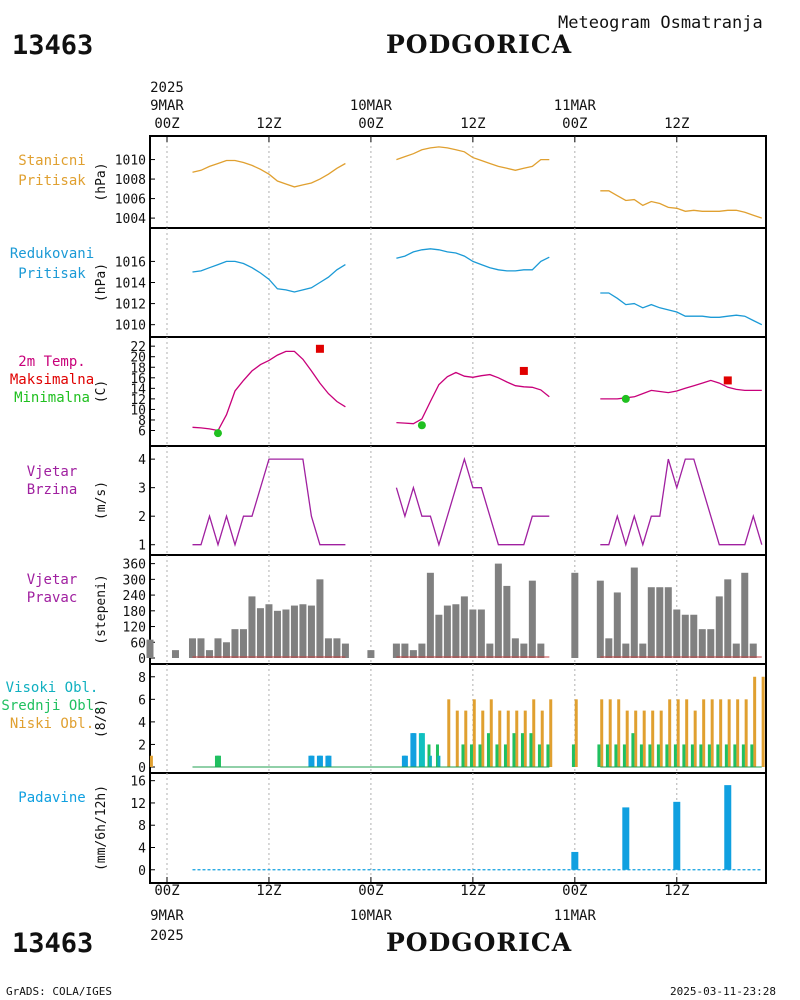 This screenshot has height=1000, width=800. Describe the element at coordinates (458, 500) in the screenshot. I see `panel-frame-wind-speed` at that location.